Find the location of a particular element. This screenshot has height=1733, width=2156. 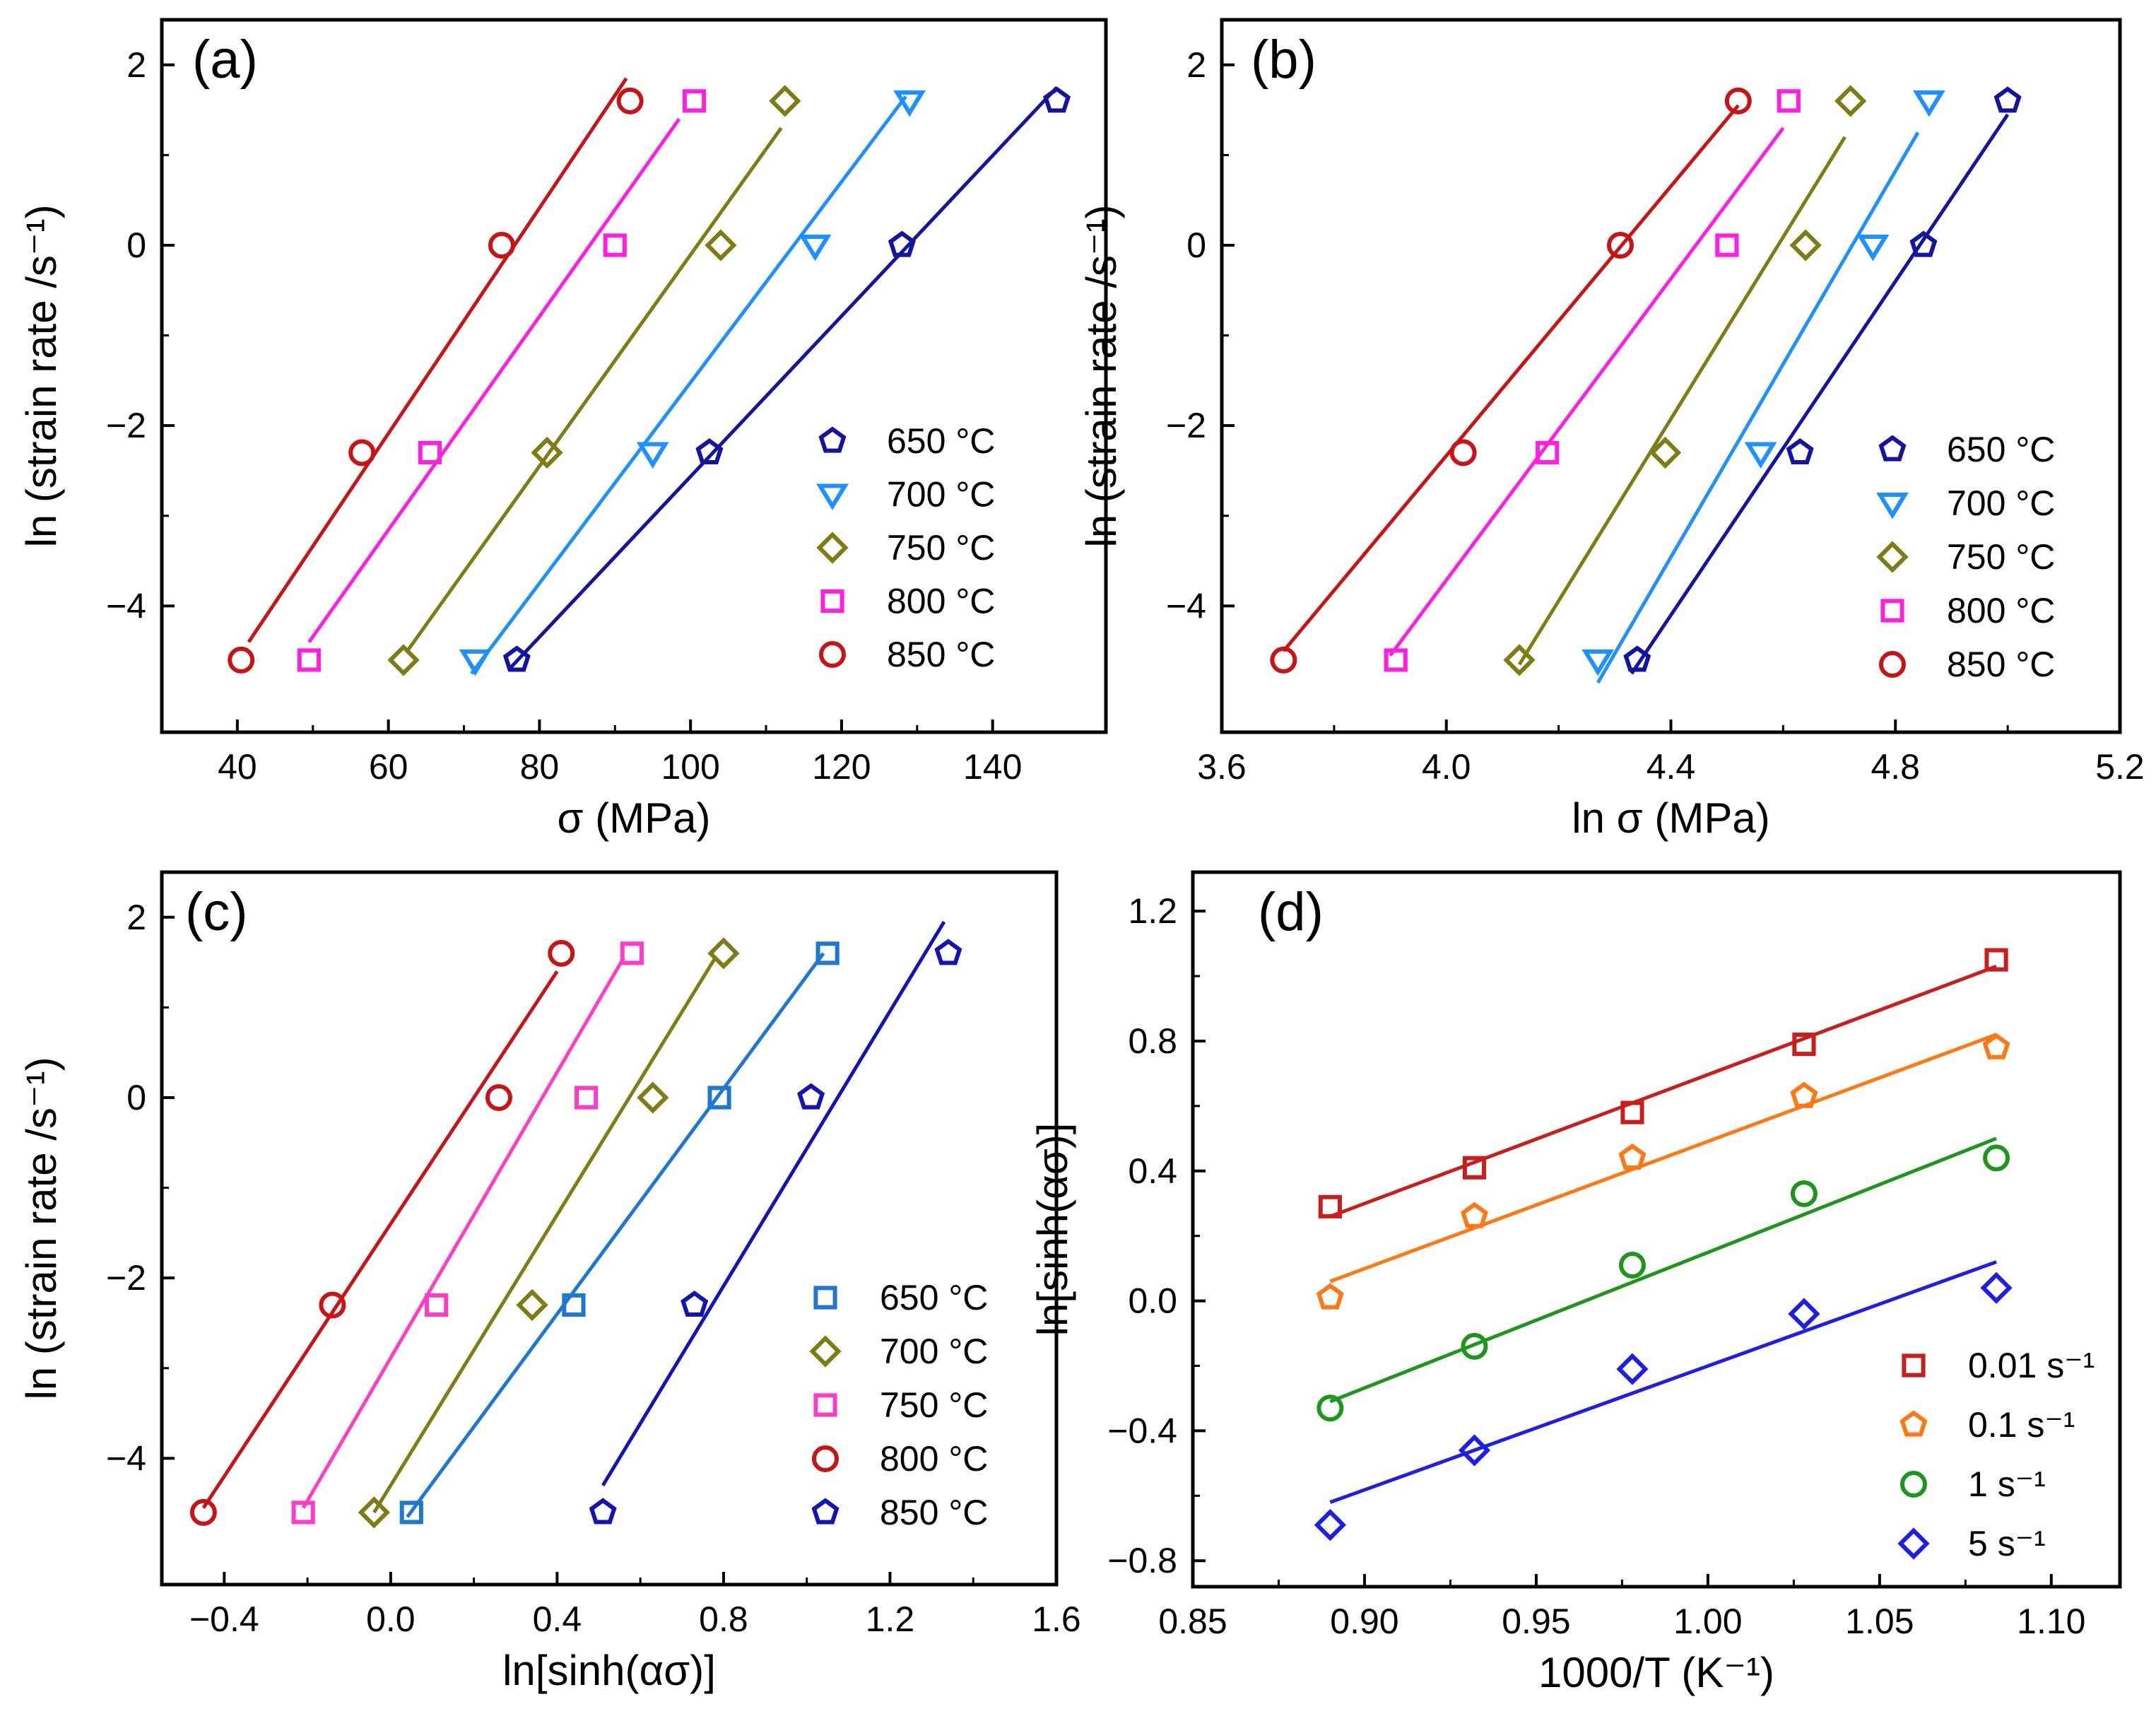

panel-label: (b) is located at coordinates (1283, 60).